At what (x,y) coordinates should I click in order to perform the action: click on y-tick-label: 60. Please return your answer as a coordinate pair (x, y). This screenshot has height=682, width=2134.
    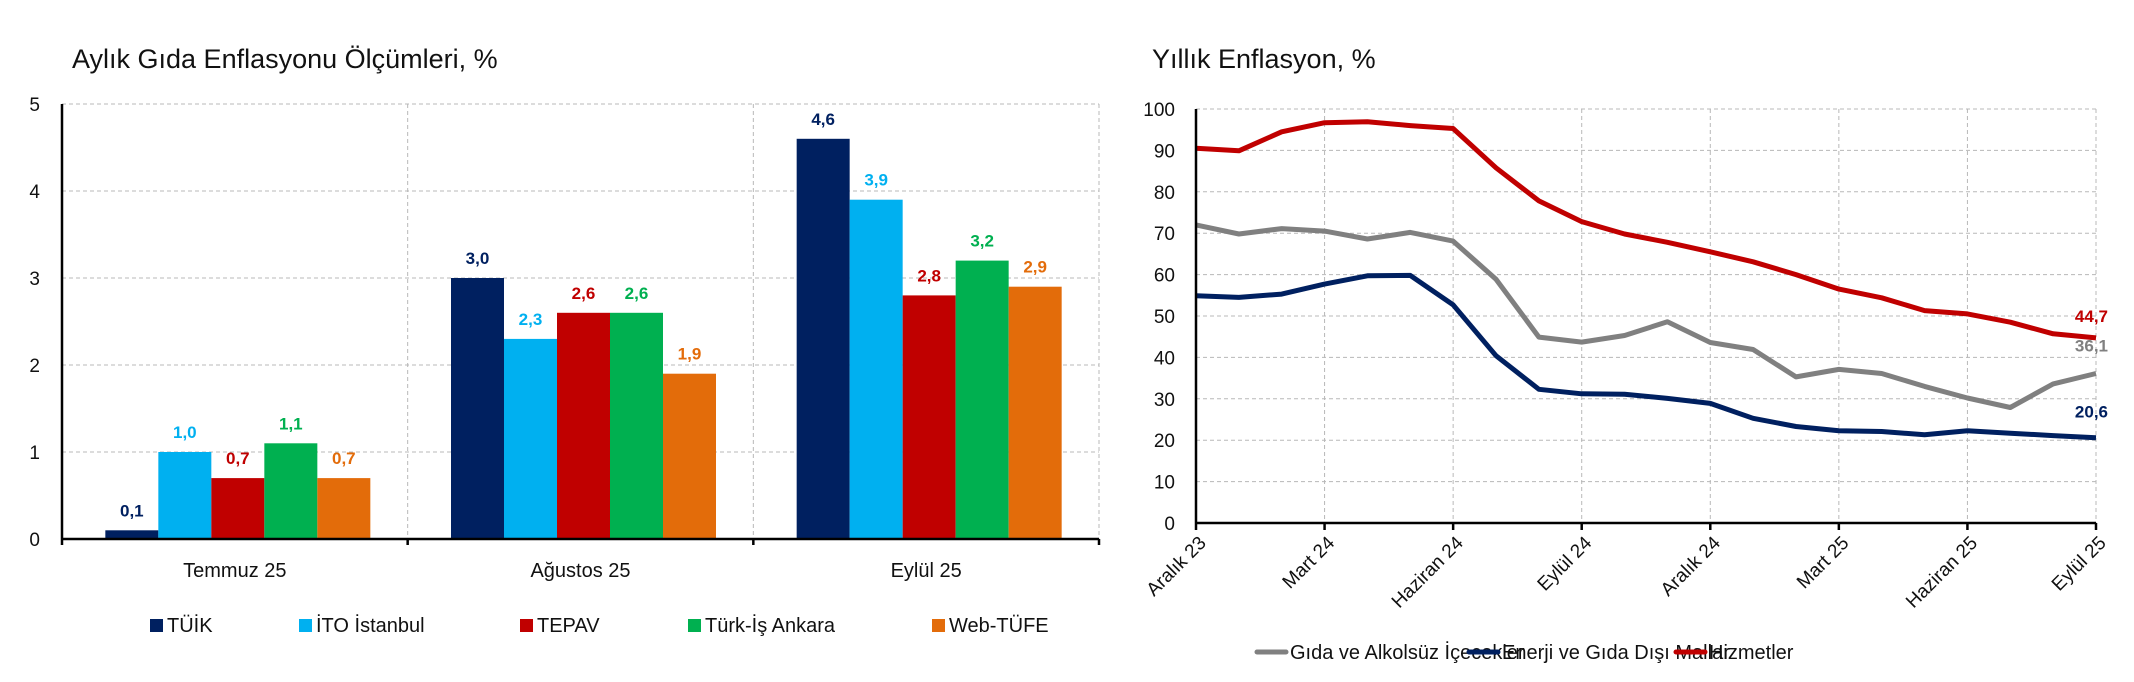
    Looking at the image, I should click on (1164, 276).